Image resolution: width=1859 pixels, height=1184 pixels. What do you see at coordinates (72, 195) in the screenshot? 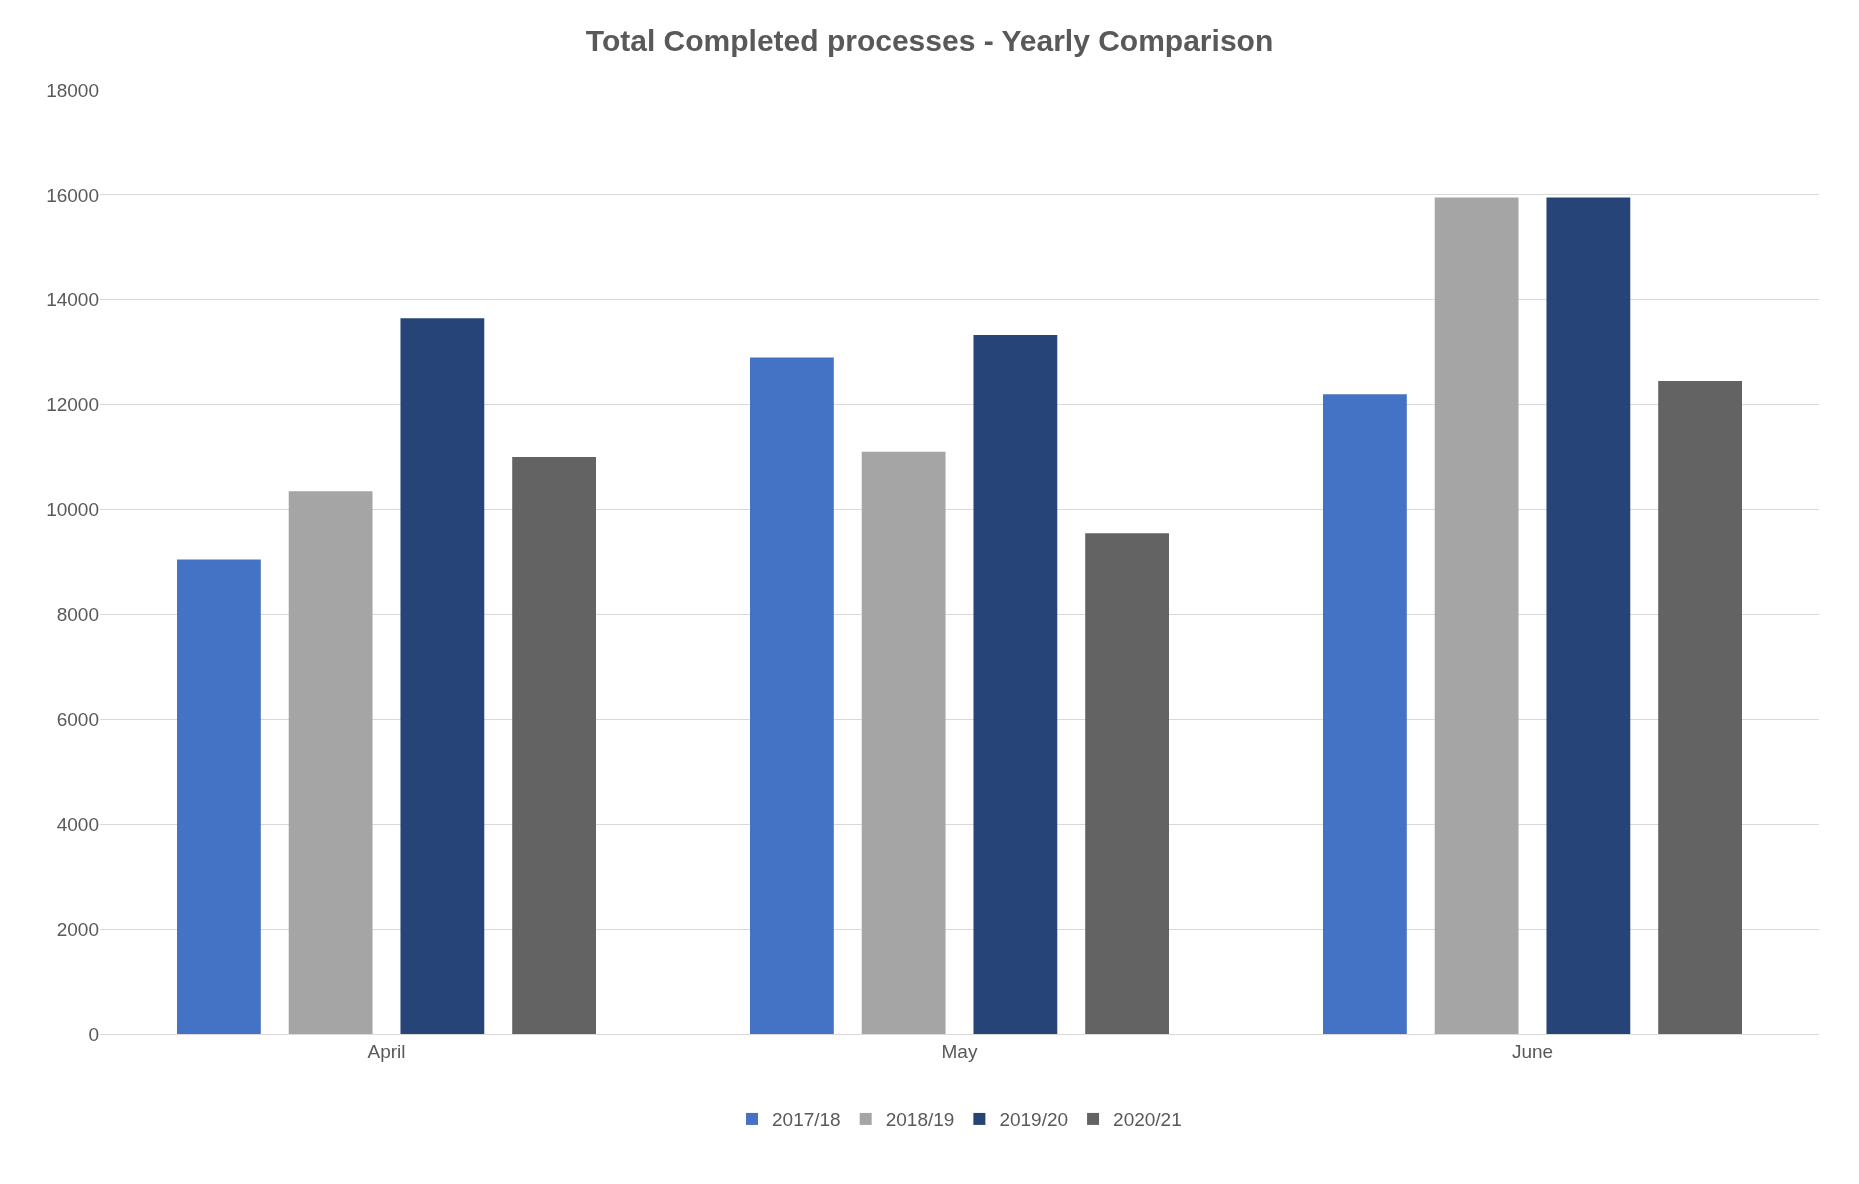
I see `y-tick-label: 16000` at bounding box center [72, 195].